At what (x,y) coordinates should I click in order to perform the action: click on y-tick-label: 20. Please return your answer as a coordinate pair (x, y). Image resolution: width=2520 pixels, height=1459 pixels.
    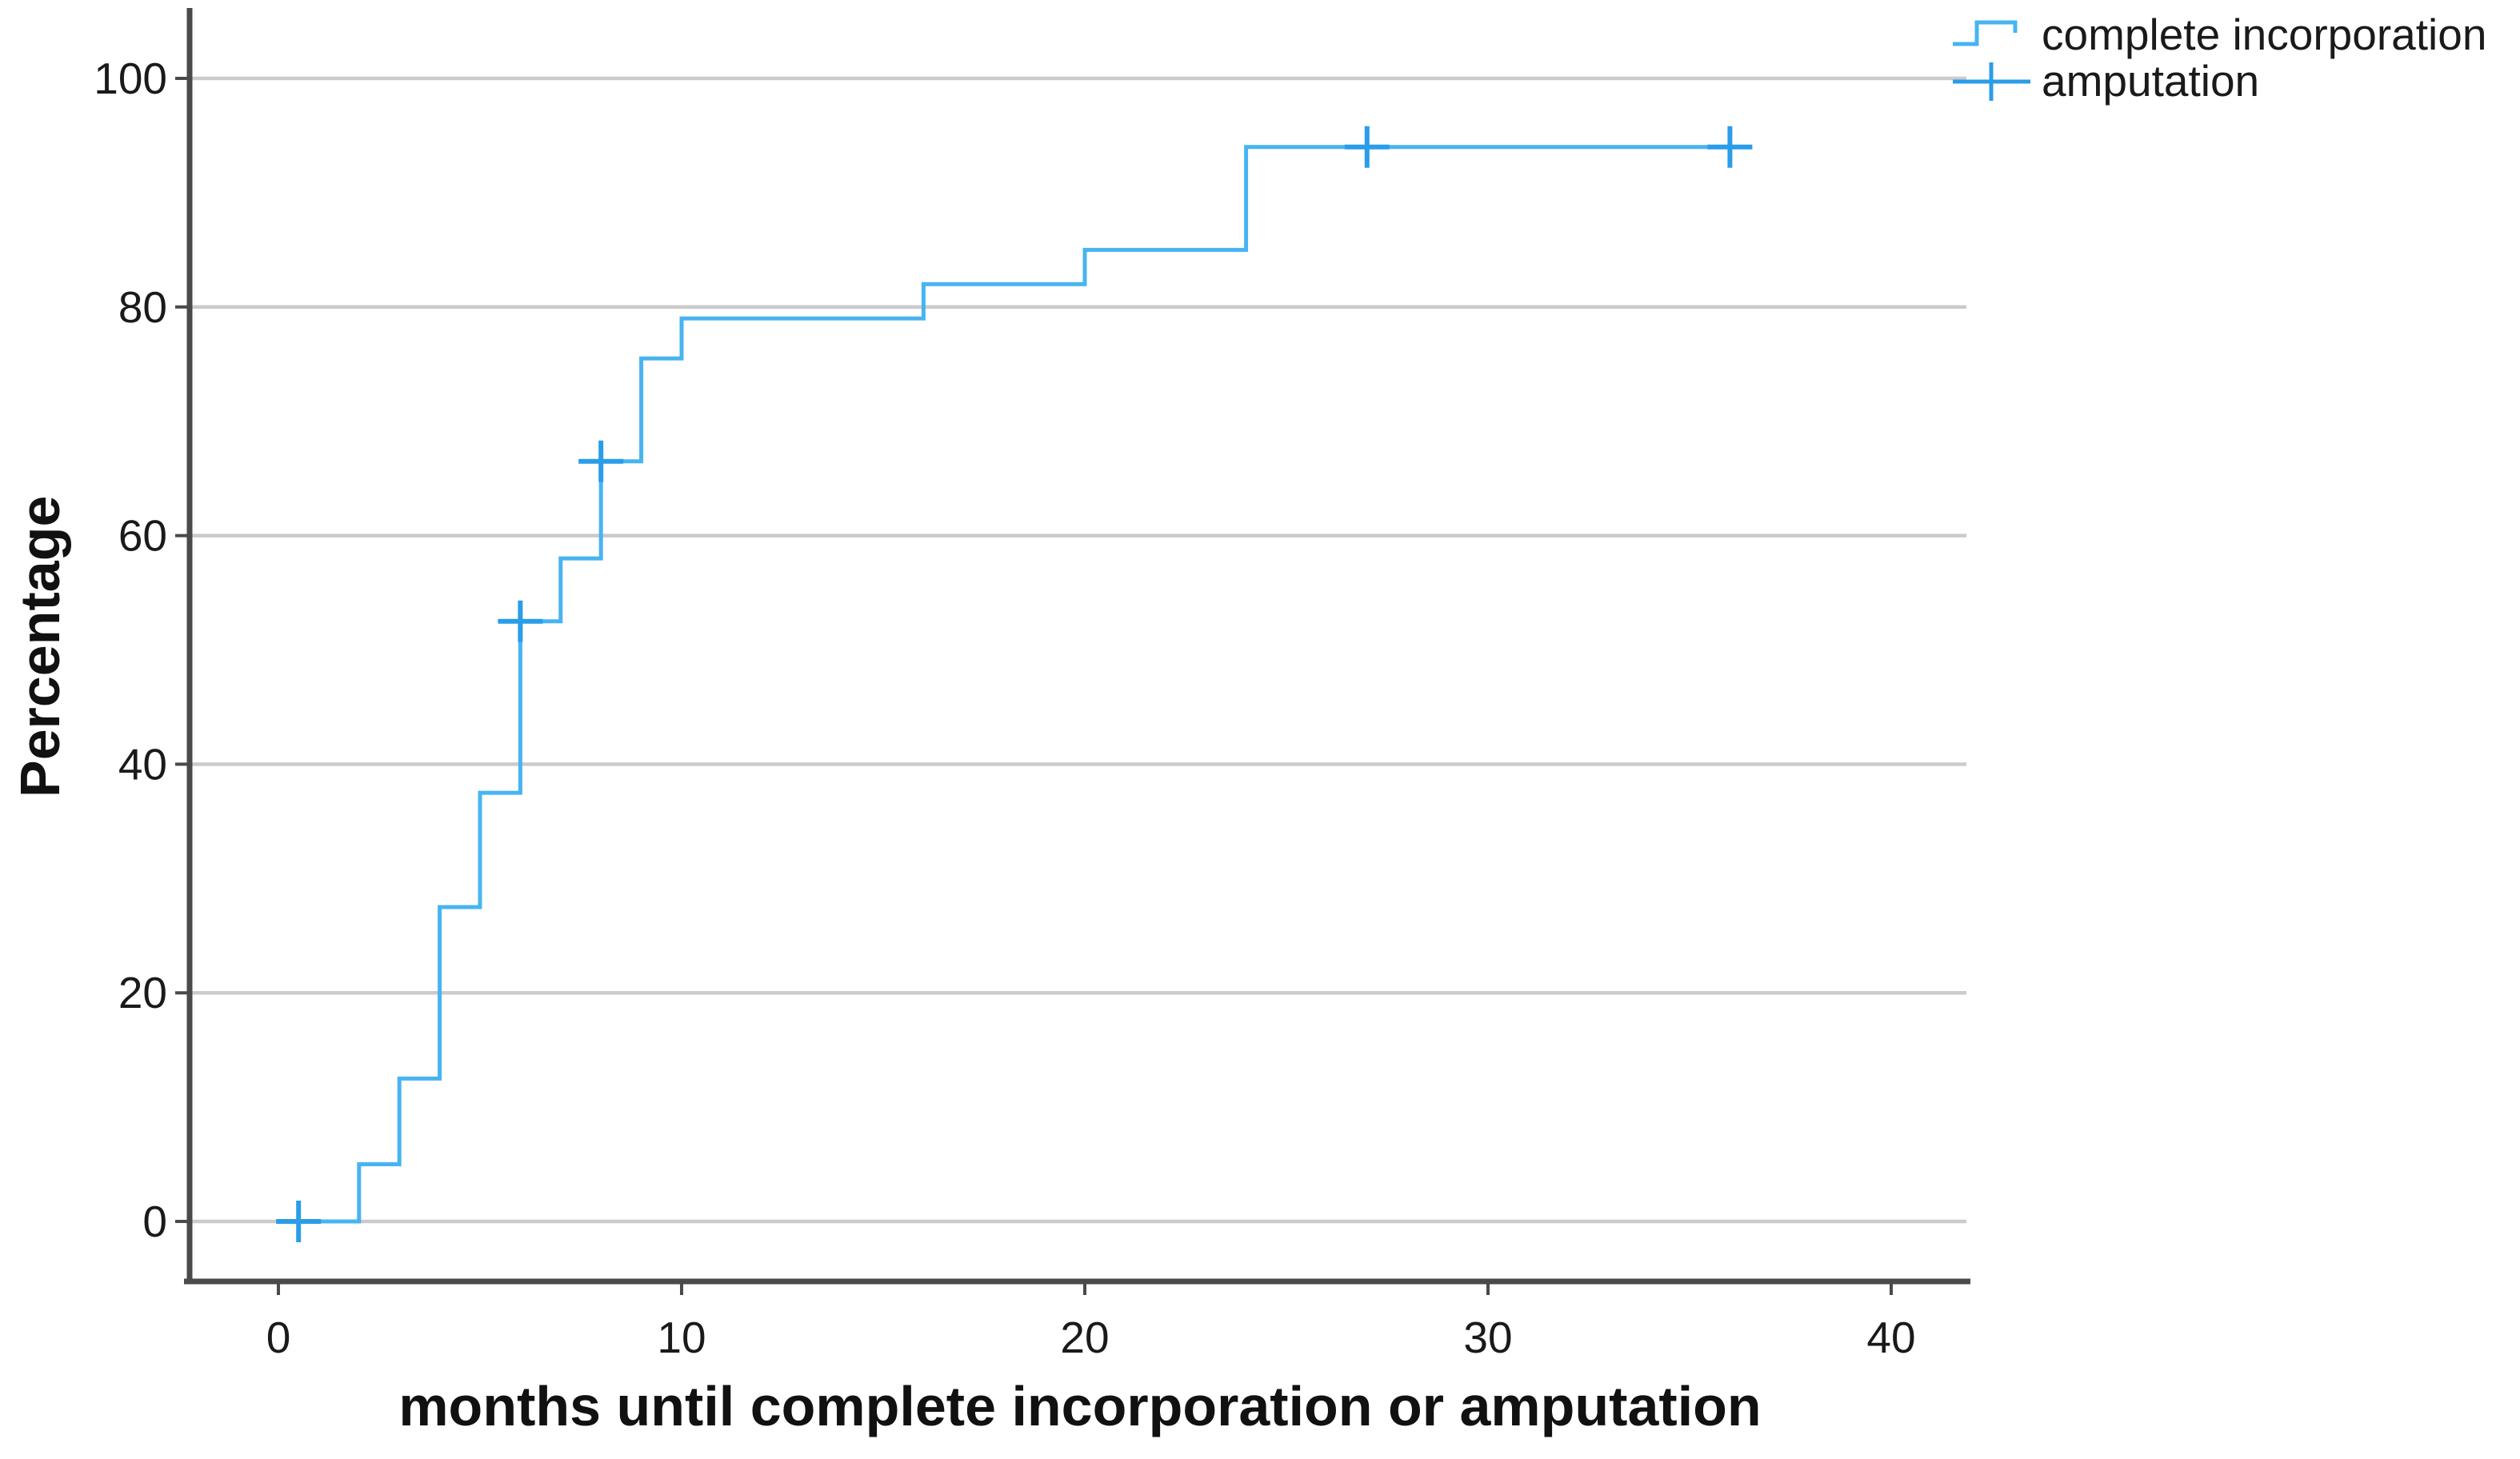
    Looking at the image, I should click on (142, 992).